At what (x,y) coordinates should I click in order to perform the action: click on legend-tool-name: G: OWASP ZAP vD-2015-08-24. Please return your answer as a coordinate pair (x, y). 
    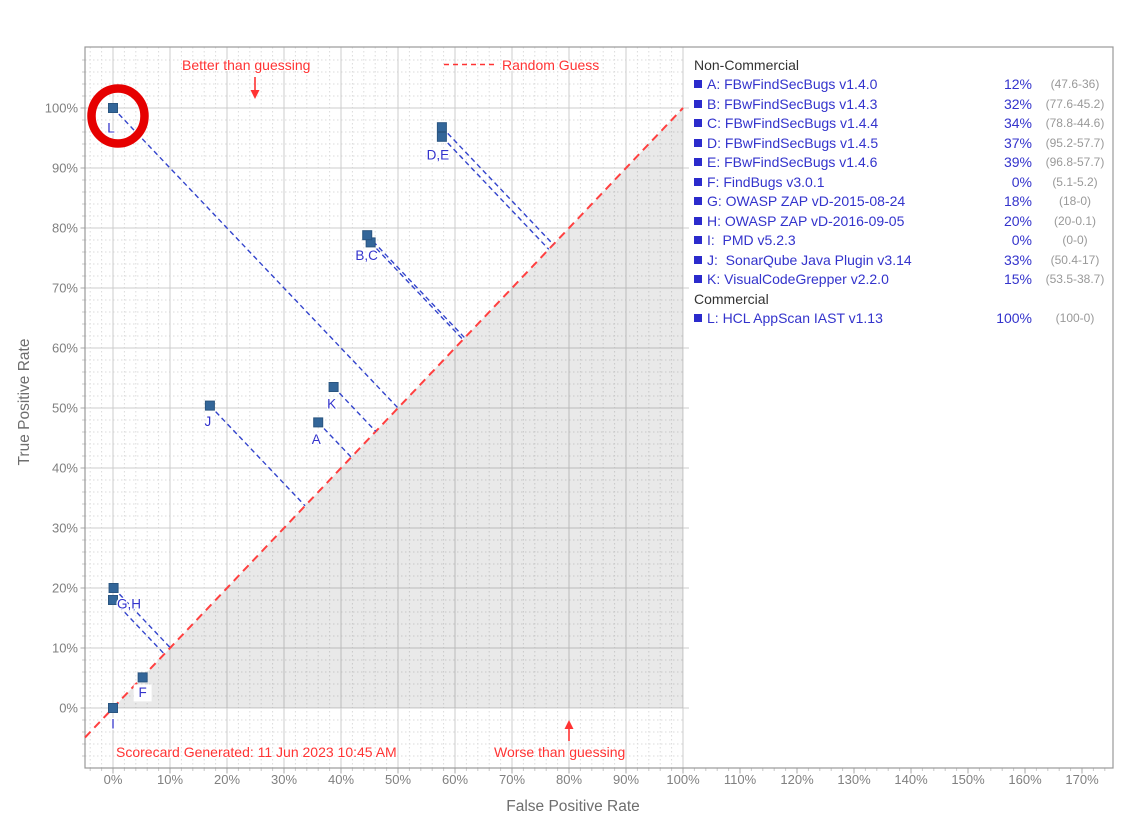
    Looking at the image, I should click on (806, 201).